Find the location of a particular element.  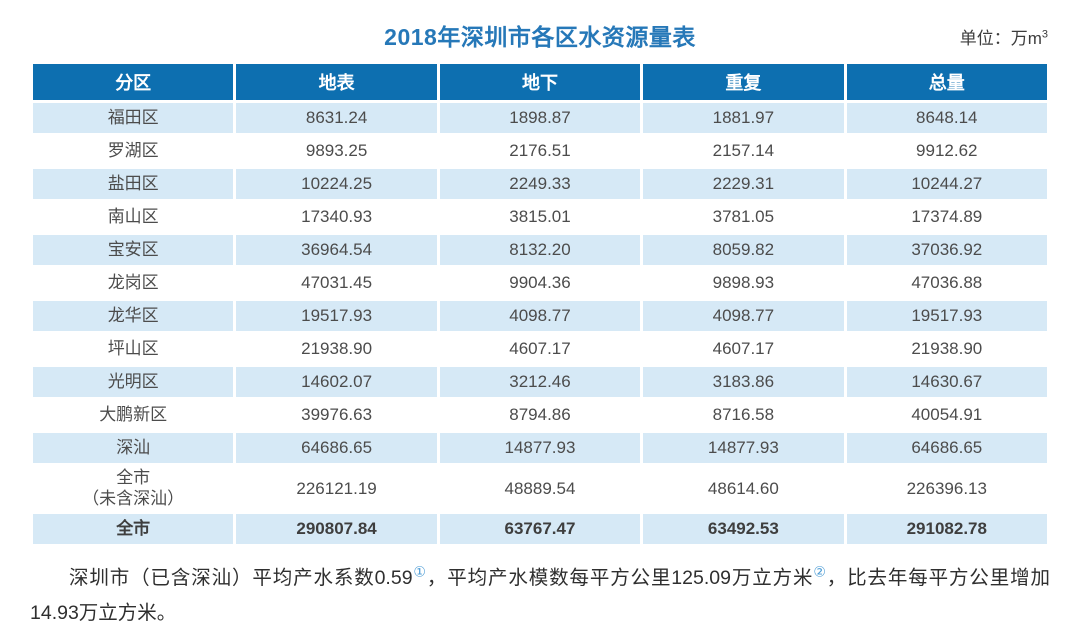

value-cell: 8631.24 is located at coordinates (336, 118).